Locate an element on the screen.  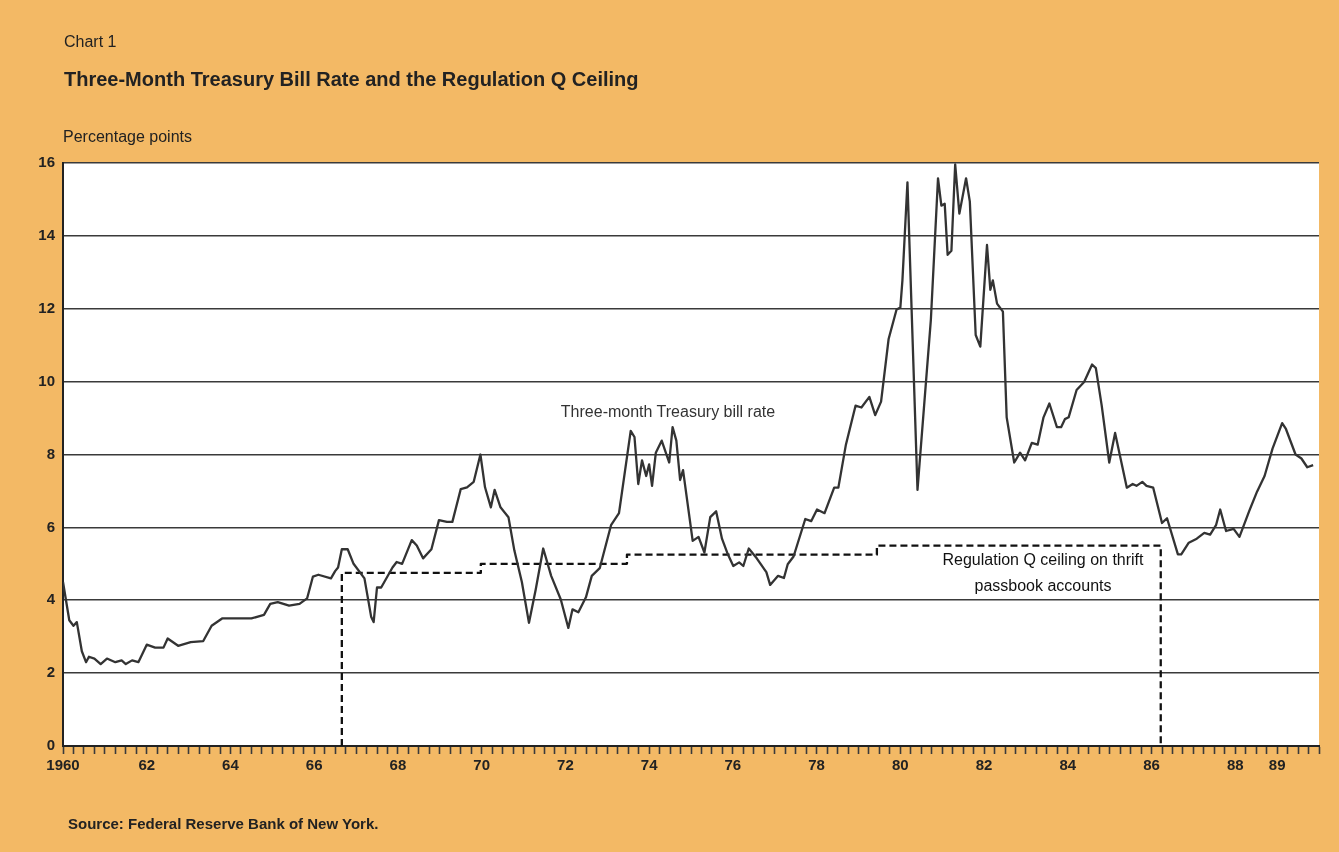
x-tick-label: 78 is located at coordinates (816, 765).